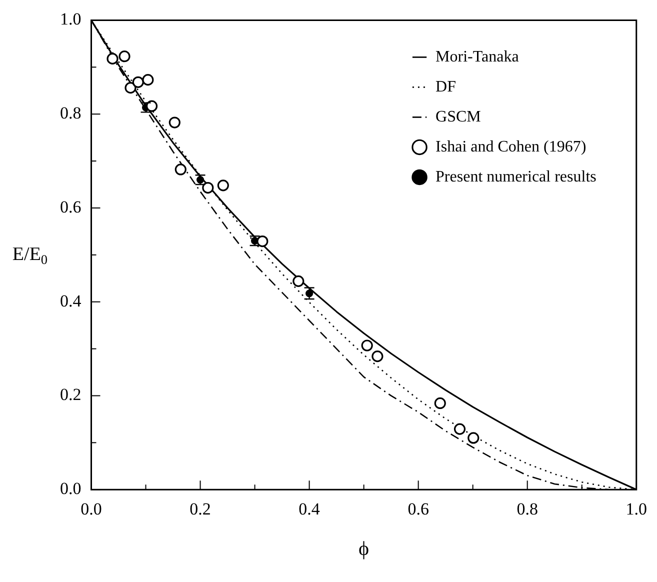 This screenshot has height=582, width=657. Describe the element at coordinates (71, 206) in the screenshot. I see `y-tick-label: 0.6` at that location.